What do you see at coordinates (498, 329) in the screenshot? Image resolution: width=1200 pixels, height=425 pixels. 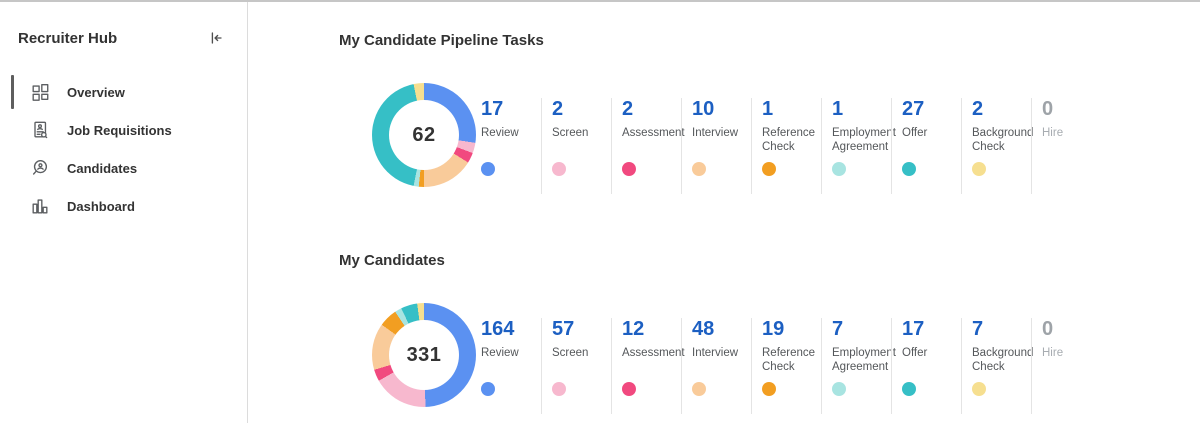 I see `stage-count: 164` at bounding box center [498, 329].